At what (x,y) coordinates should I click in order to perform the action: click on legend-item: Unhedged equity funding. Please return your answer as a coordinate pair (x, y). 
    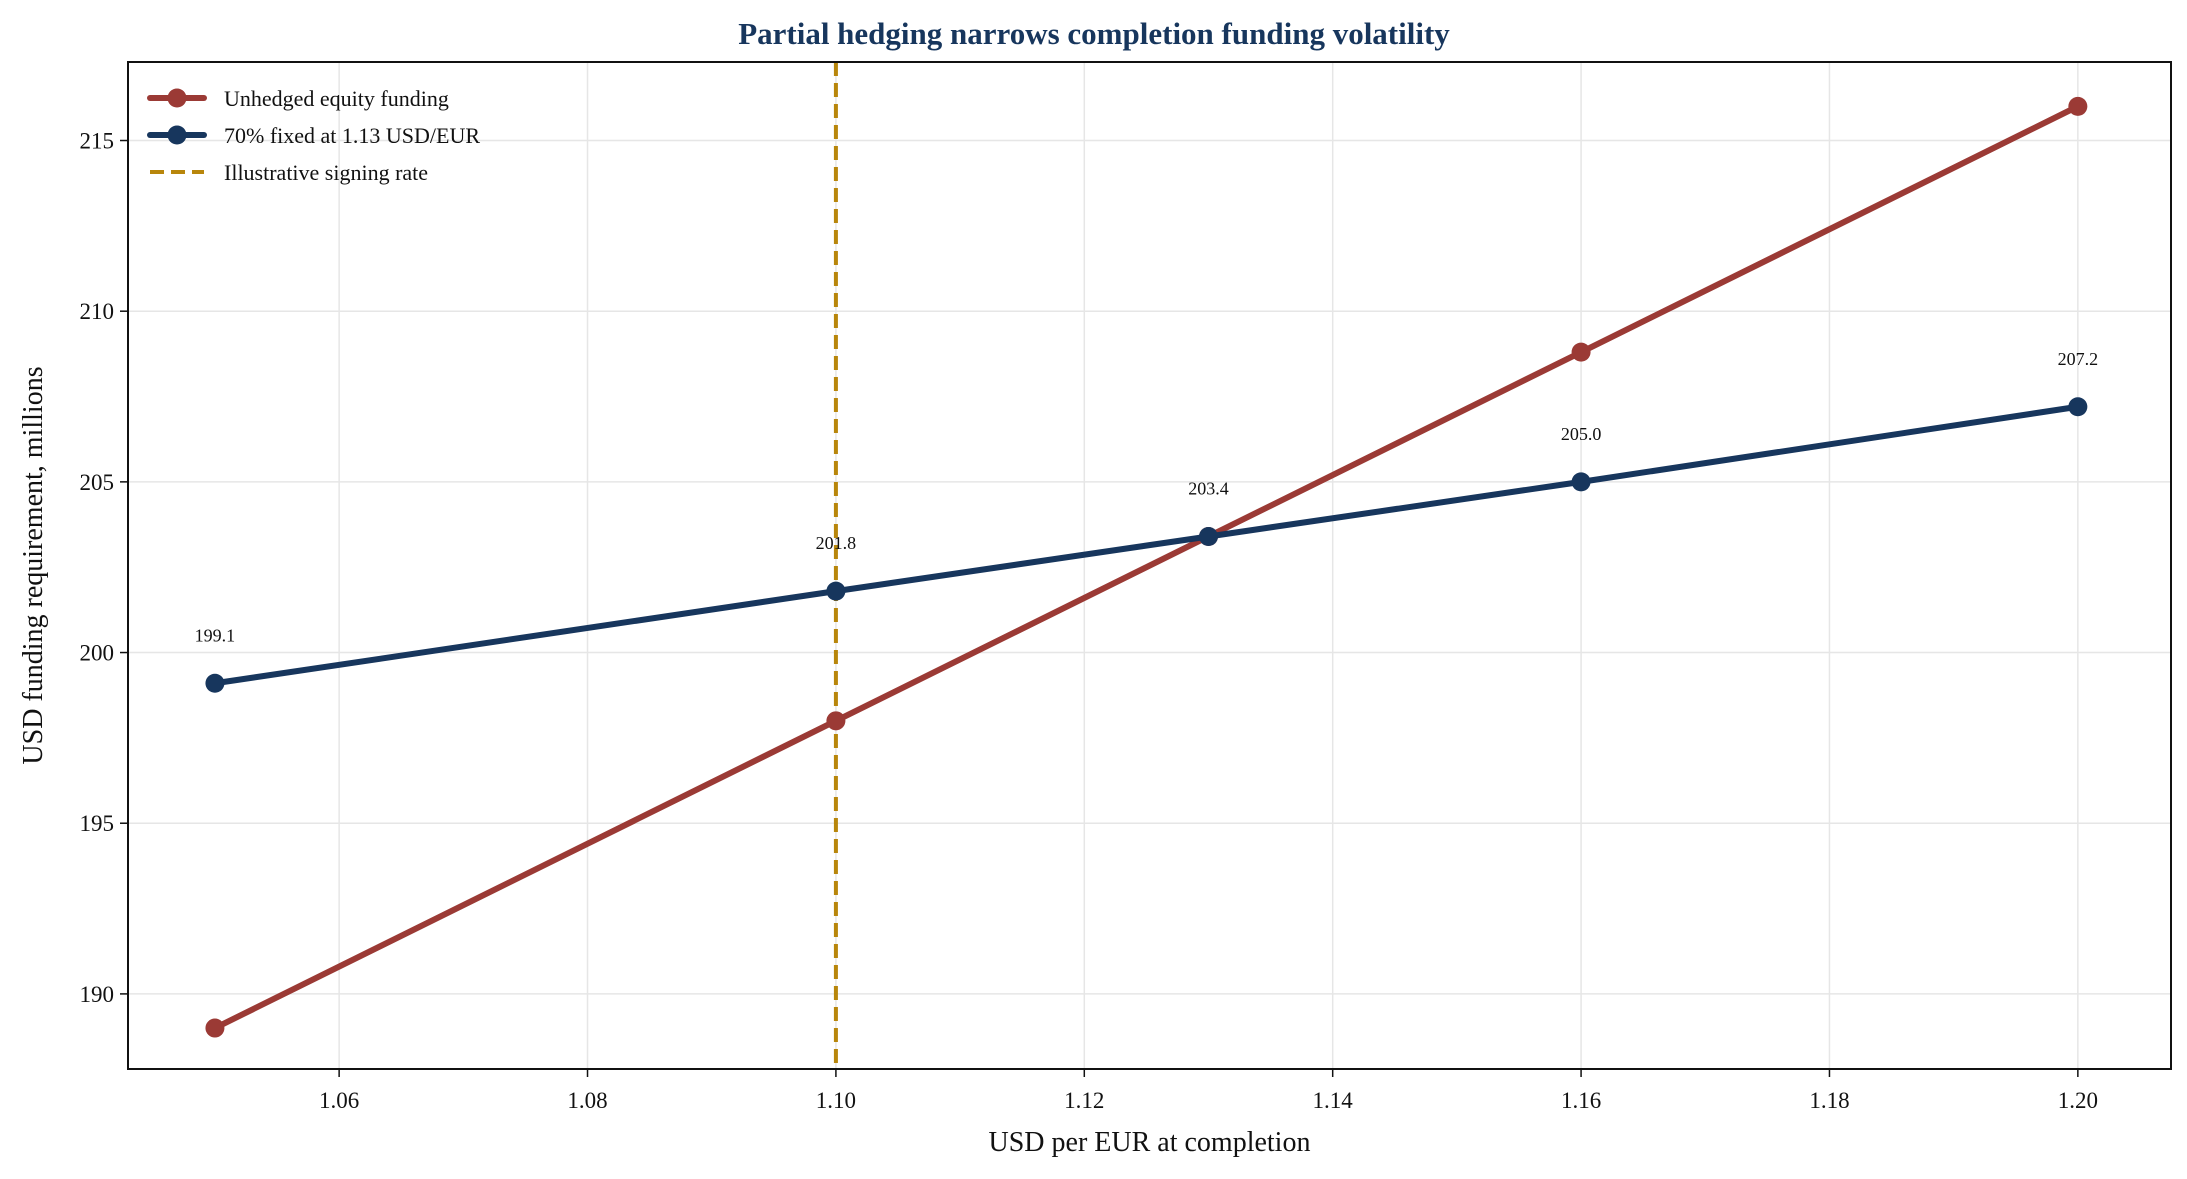
    Looking at the image, I should click on (298, 98).